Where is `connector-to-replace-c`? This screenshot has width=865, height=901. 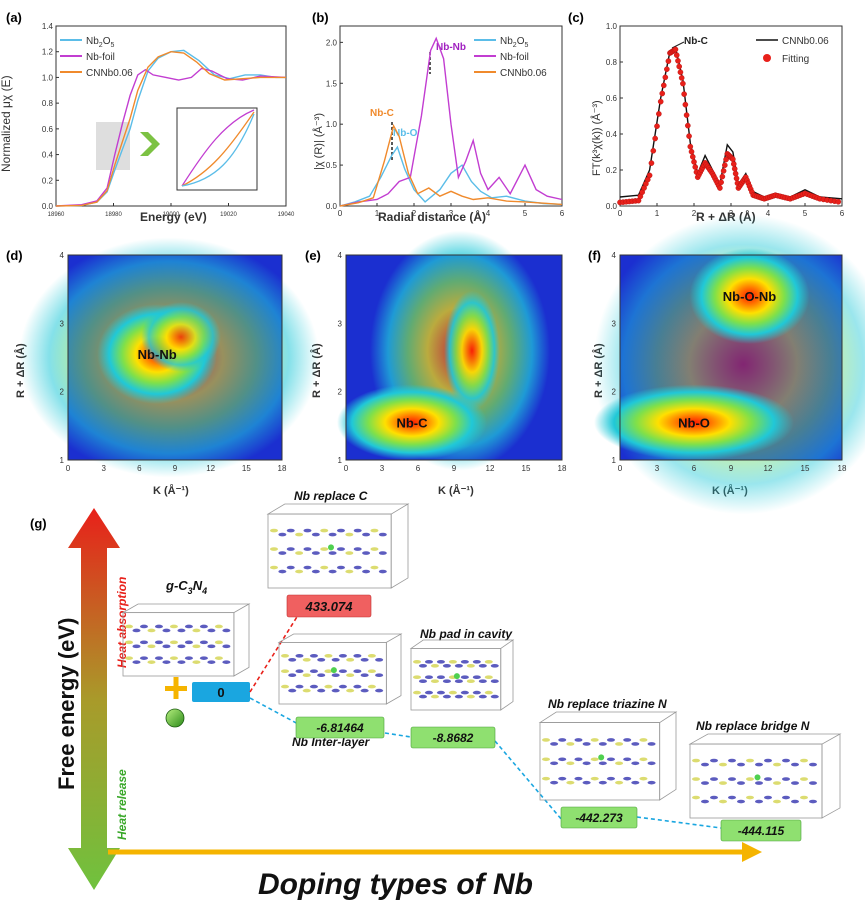 connector-to-replace-c is located at coordinates (275, 652).